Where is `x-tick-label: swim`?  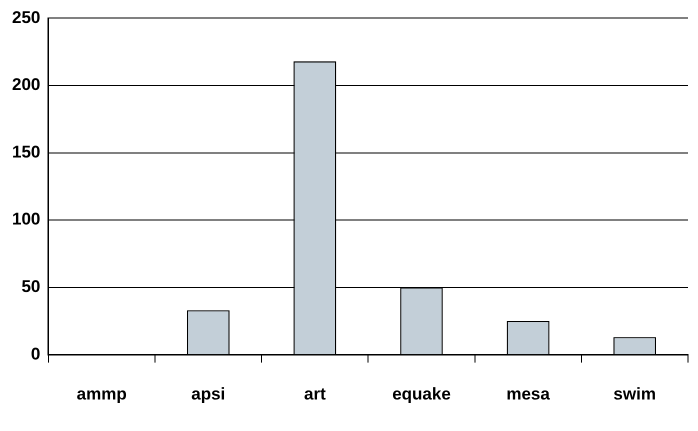 x-tick-label: swim is located at coordinates (634, 394).